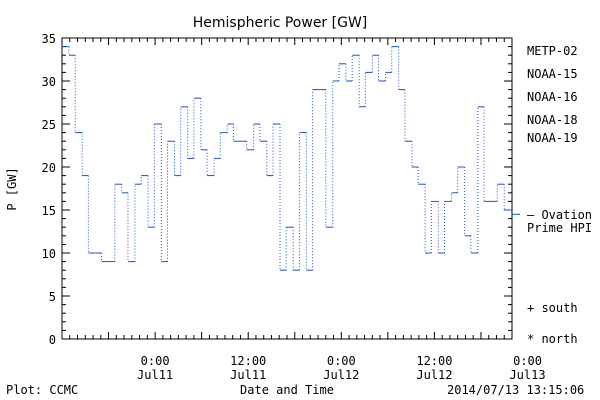 This screenshot has height=400, width=600. I want to click on x-tick-label-date: Jul13, so click(527, 375).